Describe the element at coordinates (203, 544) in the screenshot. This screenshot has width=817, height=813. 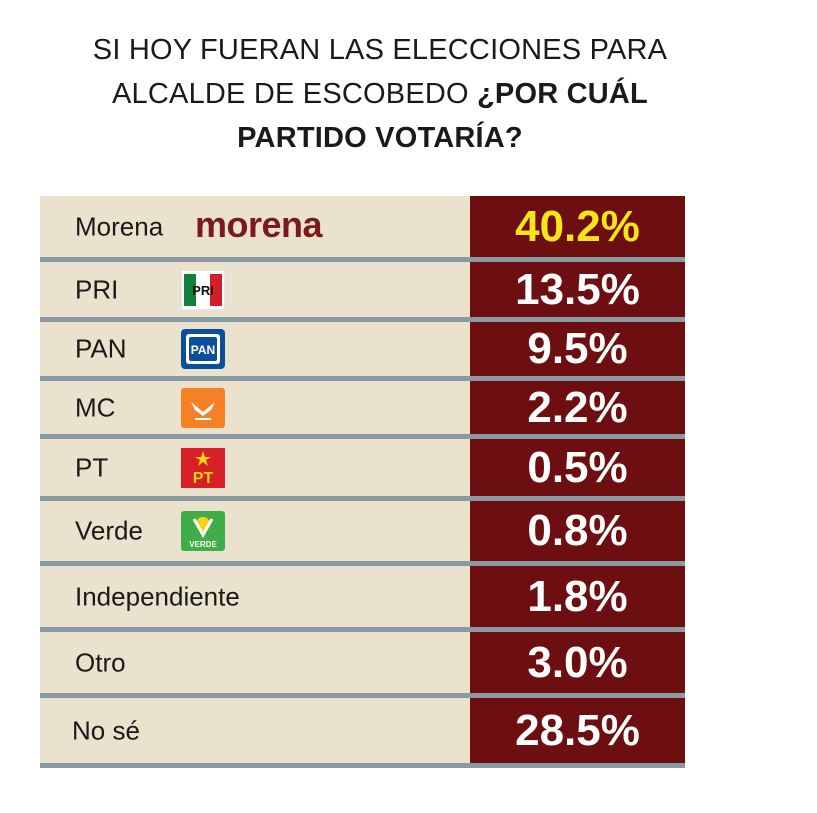
I see `verde-logo-text: VERDE` at that location.